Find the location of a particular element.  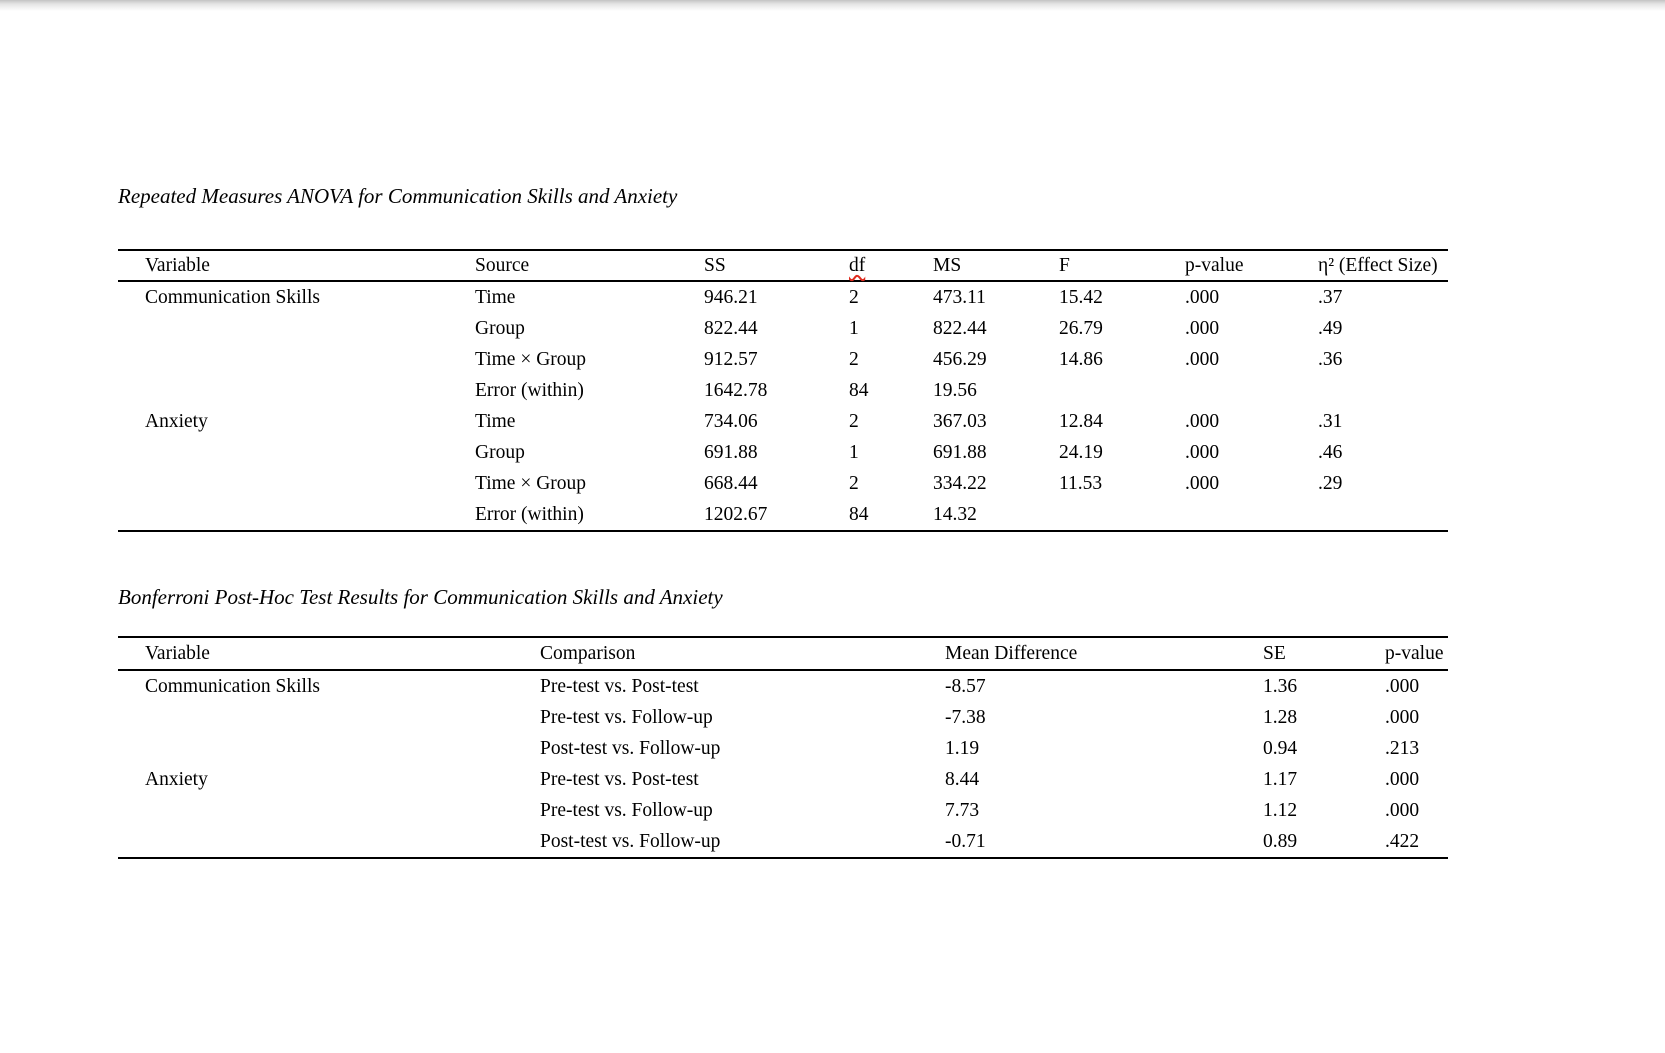

table-cell: 15.42 is located at coordinates (1081, 297).